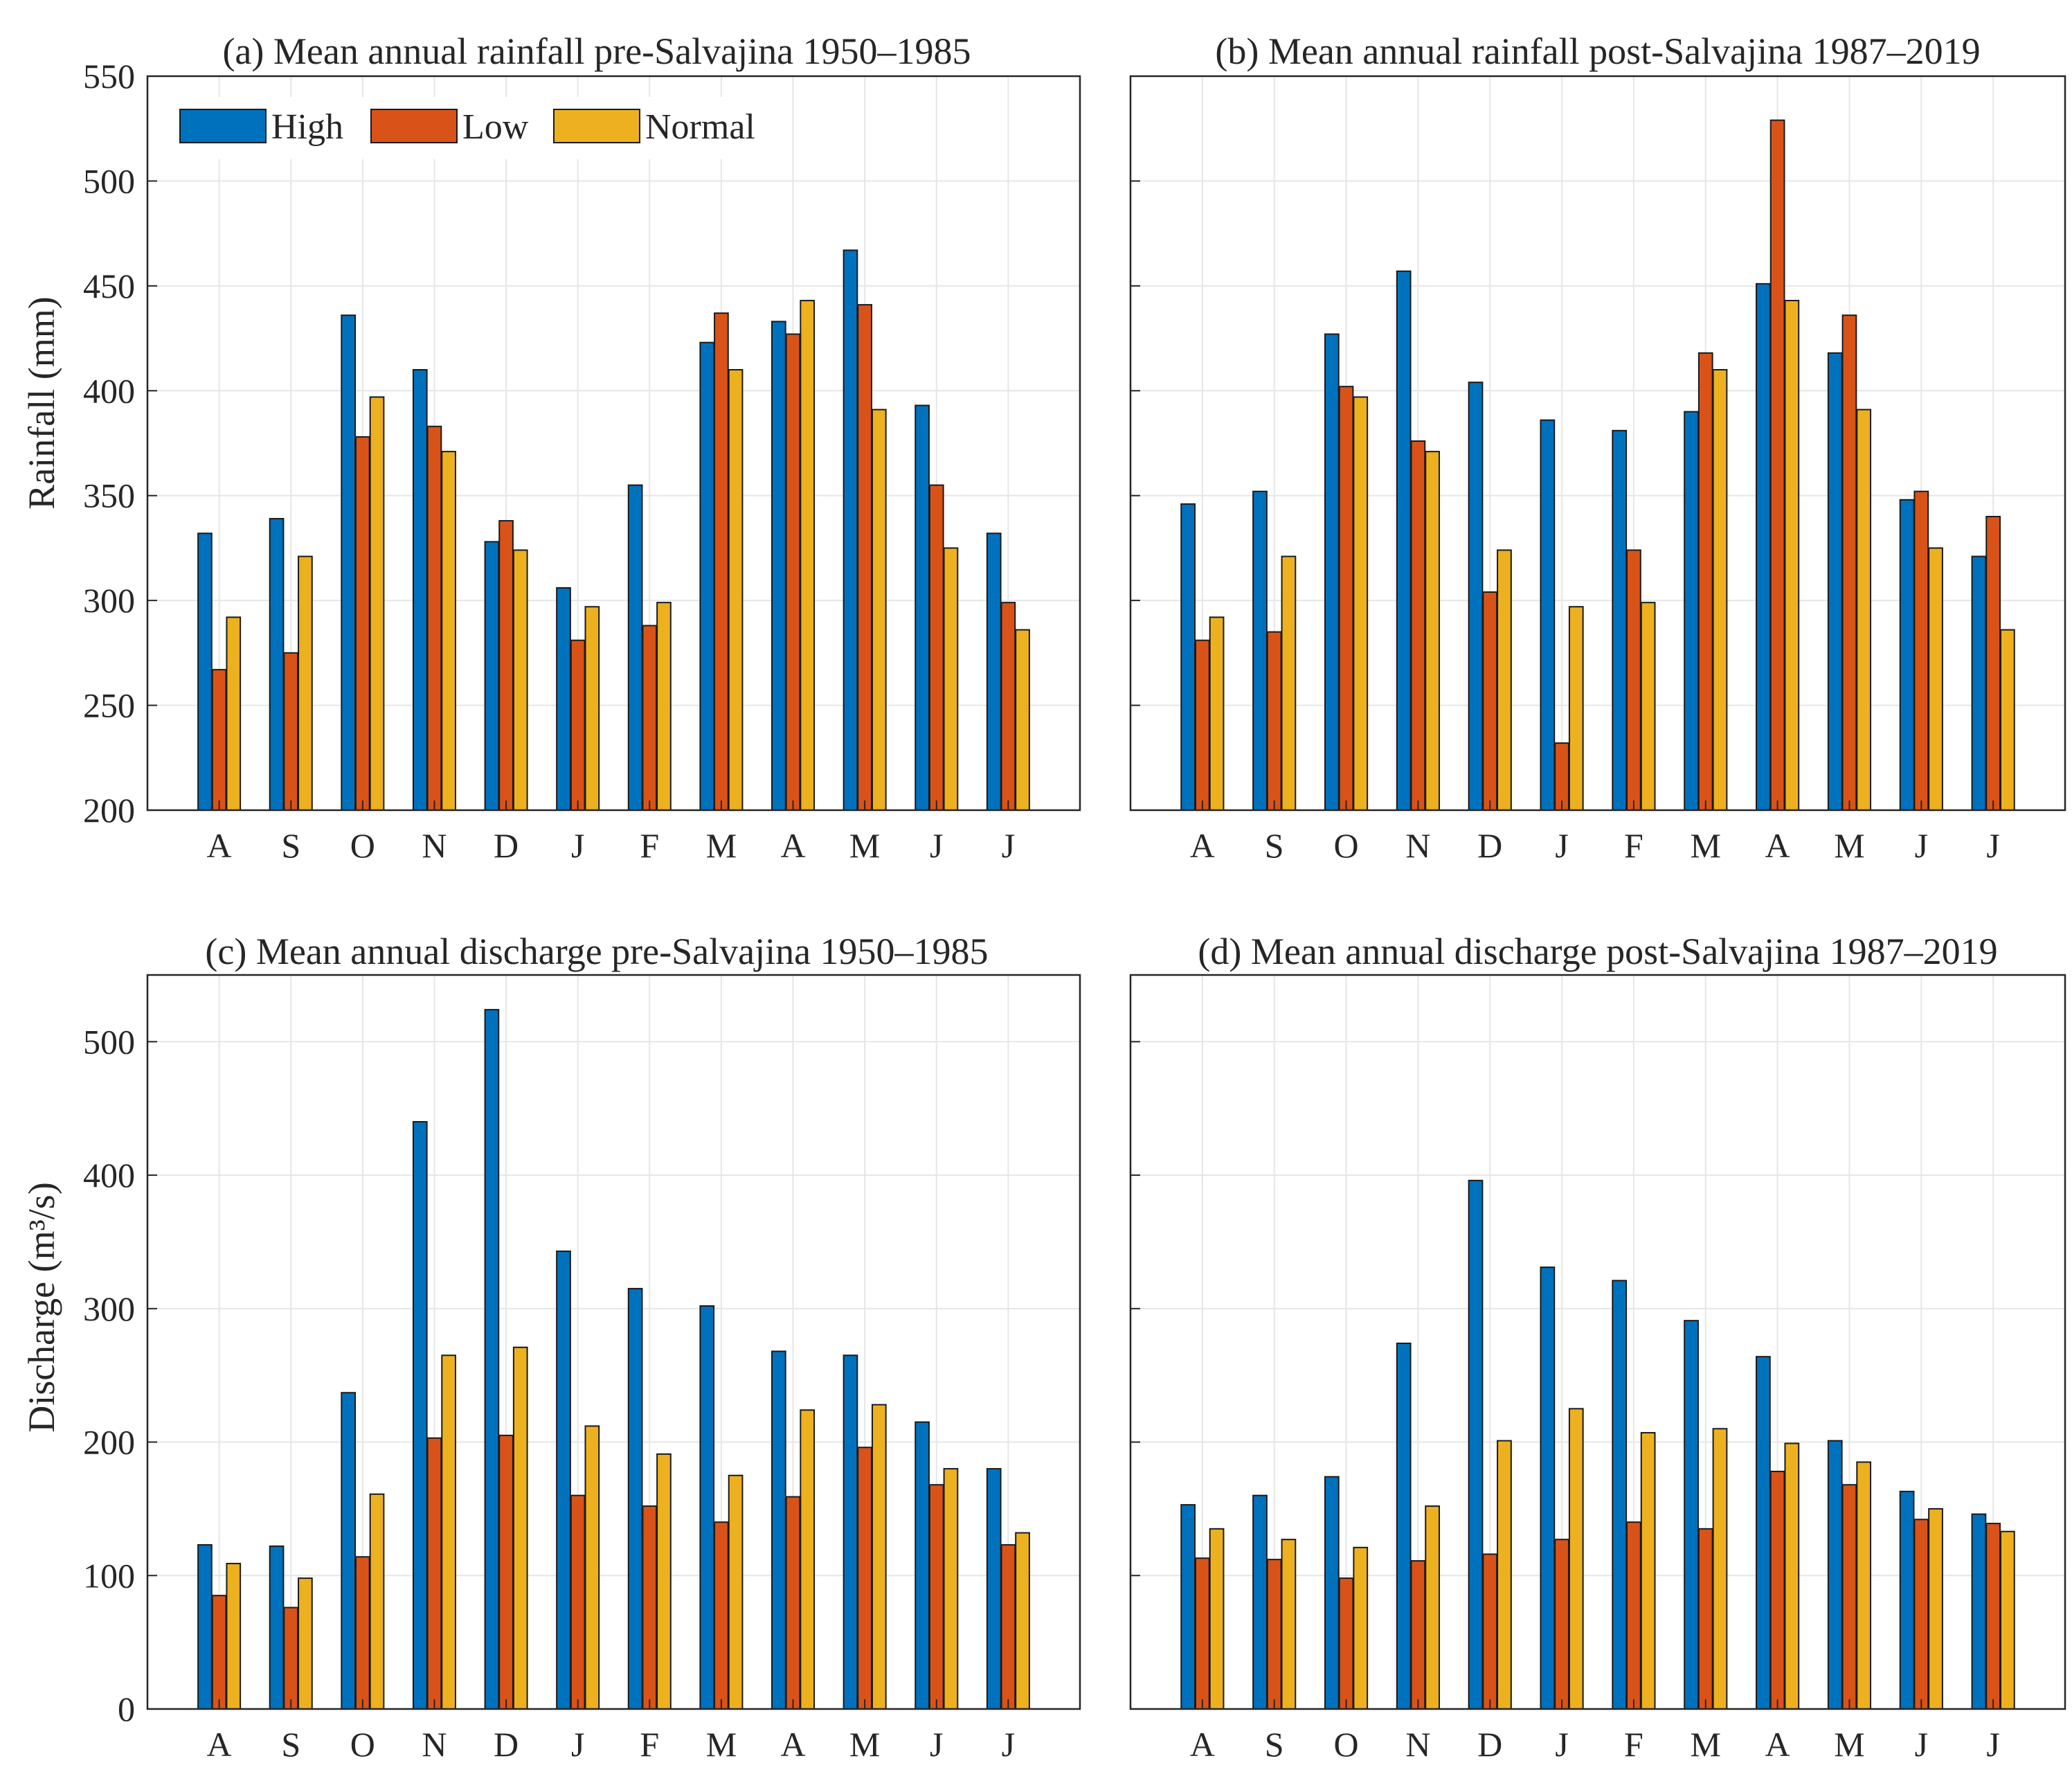 The height and width of the screenshot is (1781, 2072). I want to click on x-tick-label: F, so click(1633, 1744).